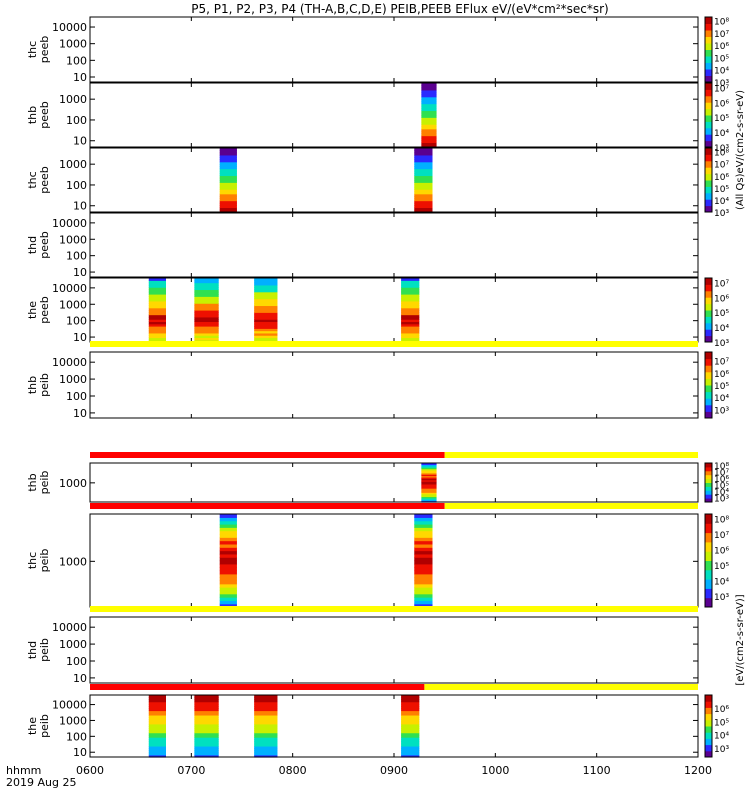  What do you see at coordinates (80, 752) in the screenshot?
I see `y-tick-label: 10` at bounding box center [80, 752].